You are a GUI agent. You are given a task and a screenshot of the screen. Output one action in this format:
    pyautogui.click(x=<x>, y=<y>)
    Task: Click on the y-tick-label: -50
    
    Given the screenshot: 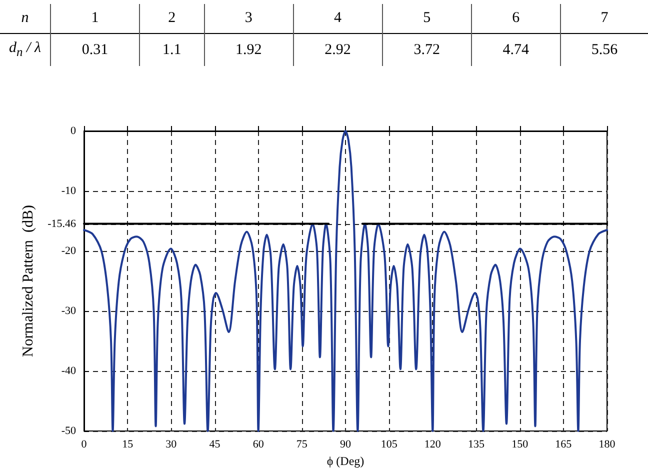 What is the action you would take?
    pyautogui.click(x=68, y=431)
    